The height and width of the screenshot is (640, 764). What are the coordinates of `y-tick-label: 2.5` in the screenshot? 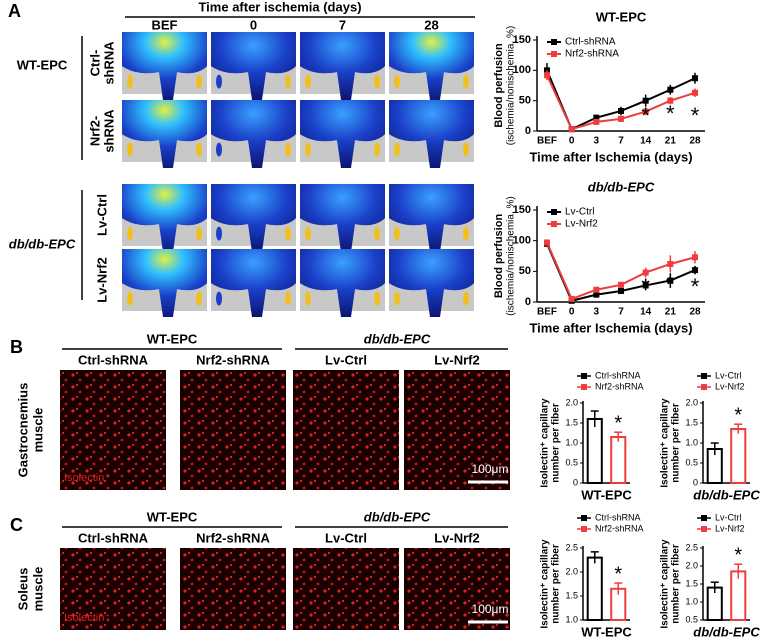 It's located at (691, 547).